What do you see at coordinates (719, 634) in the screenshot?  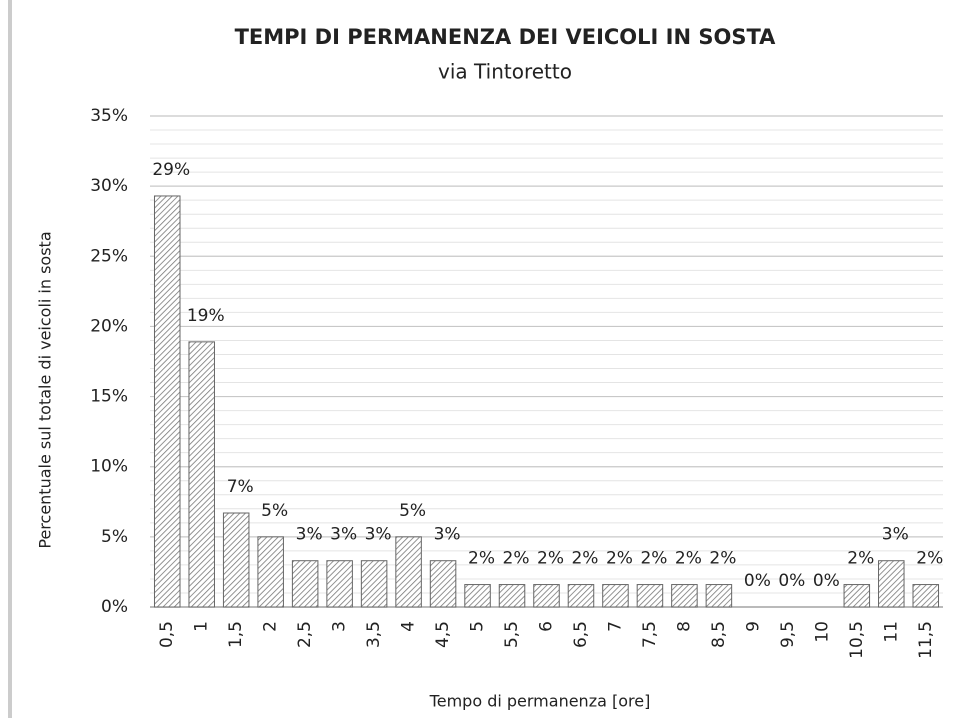 I see `x-tick-label: 8,5` at bounding box center [719, 634].